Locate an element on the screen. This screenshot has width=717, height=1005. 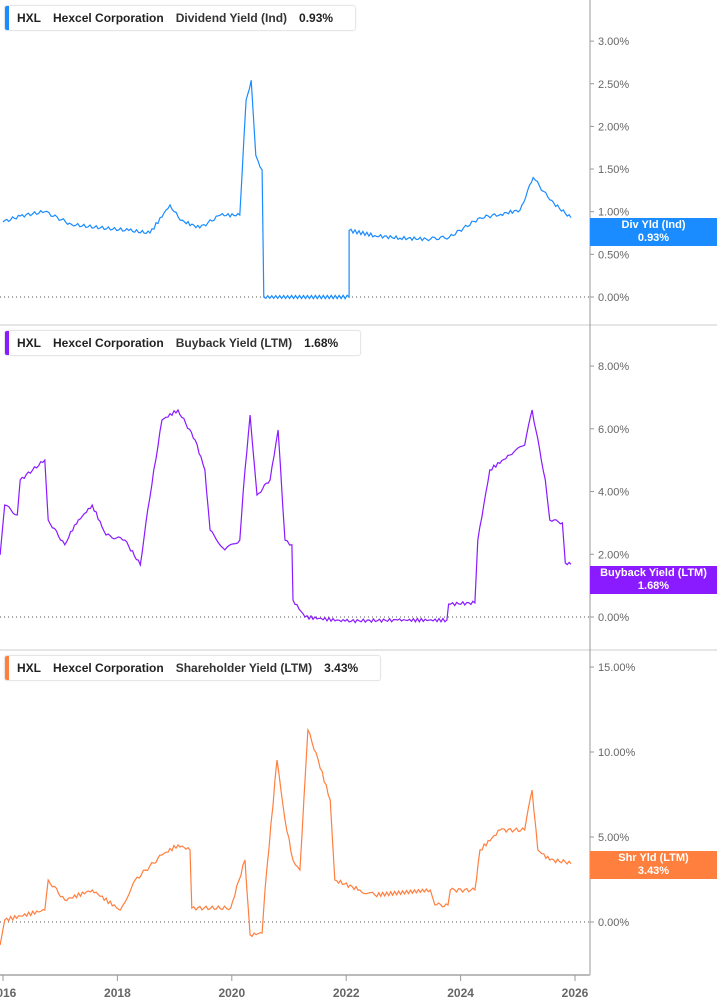
y-tick-label: 15.00% is located at coordinates (617, 668).